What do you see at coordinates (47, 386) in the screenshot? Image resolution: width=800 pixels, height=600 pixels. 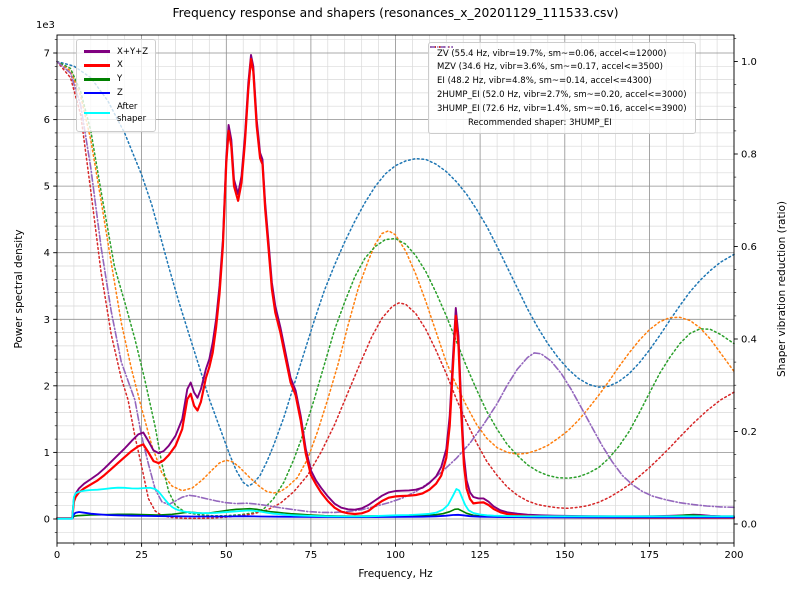 I see `y-left-tick-label: 2` at bounding box center [47, 386].